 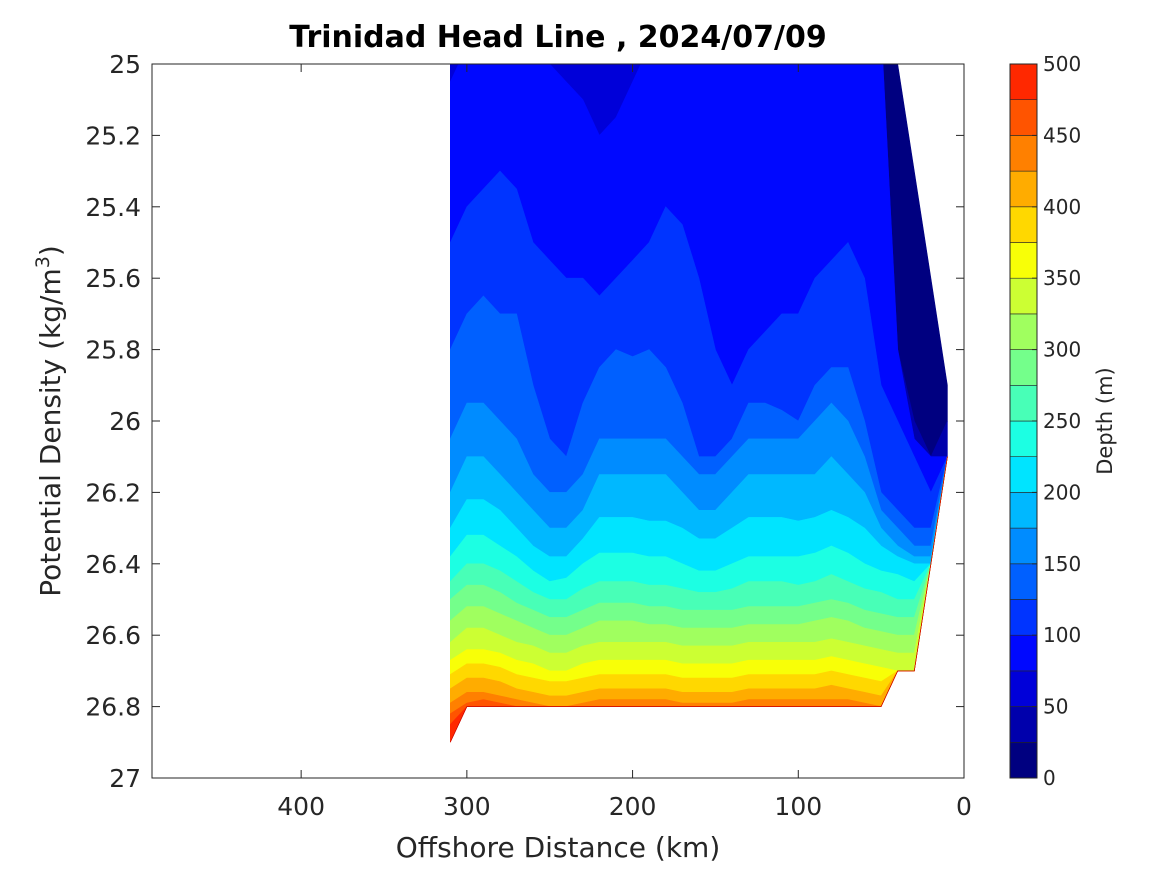 I want to click on y-tick-label: 25.8, so click(x=113, y=350).